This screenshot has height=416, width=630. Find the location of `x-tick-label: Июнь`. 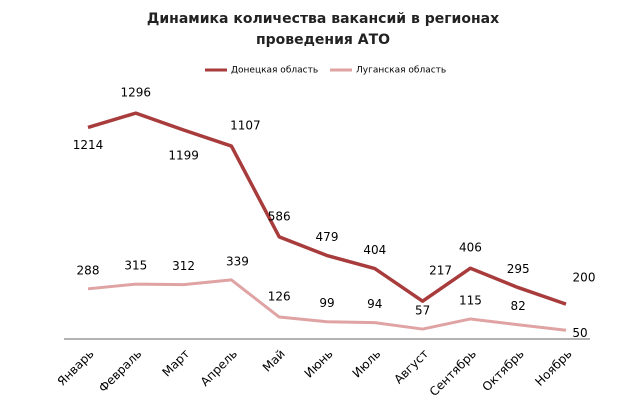

x-tick-label: Июнь is located at coordinates (319, 364).